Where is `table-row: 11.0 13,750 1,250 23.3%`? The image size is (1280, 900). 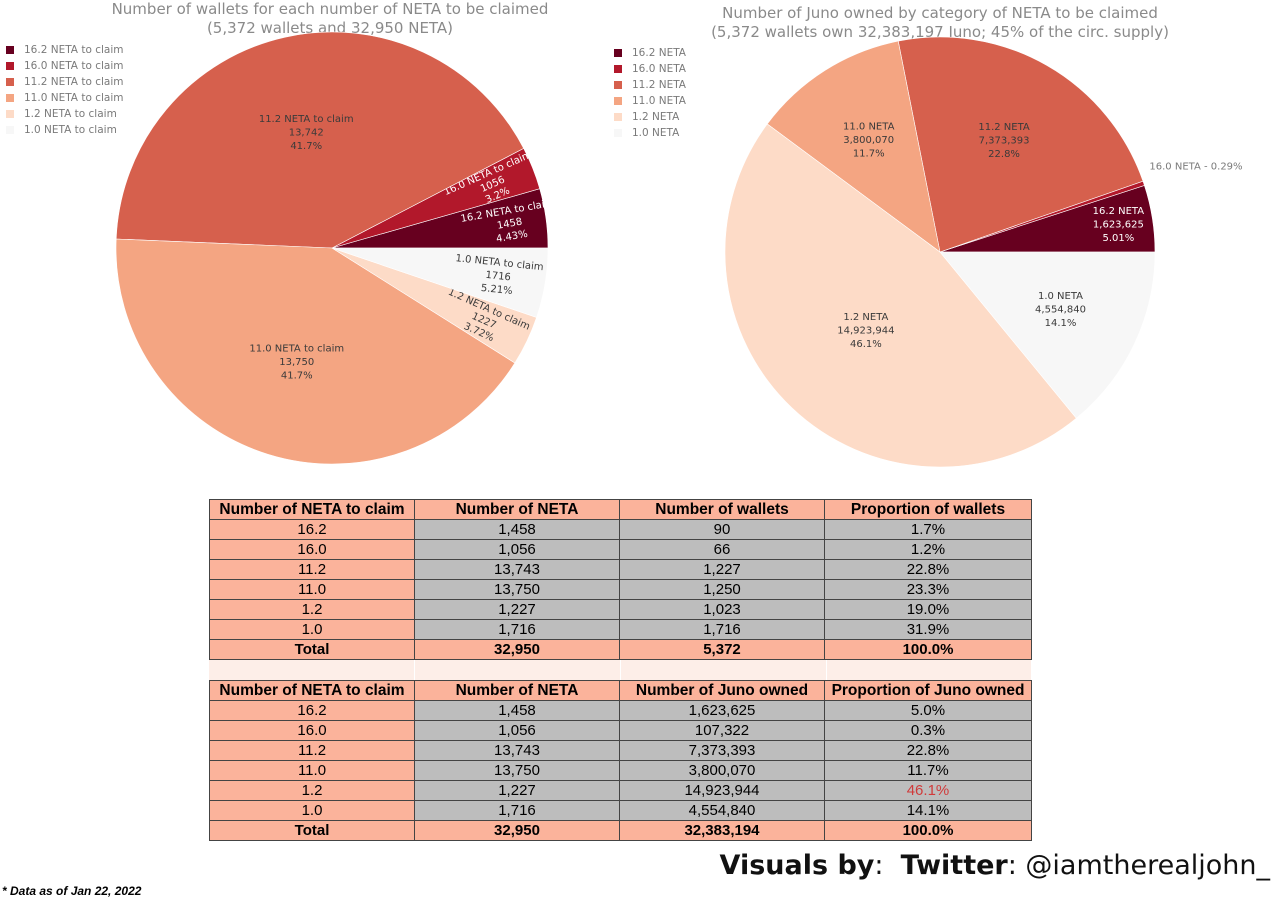 table-row: 11.0 13,750 1,250 23.3% is located at coordinates (620, 589).